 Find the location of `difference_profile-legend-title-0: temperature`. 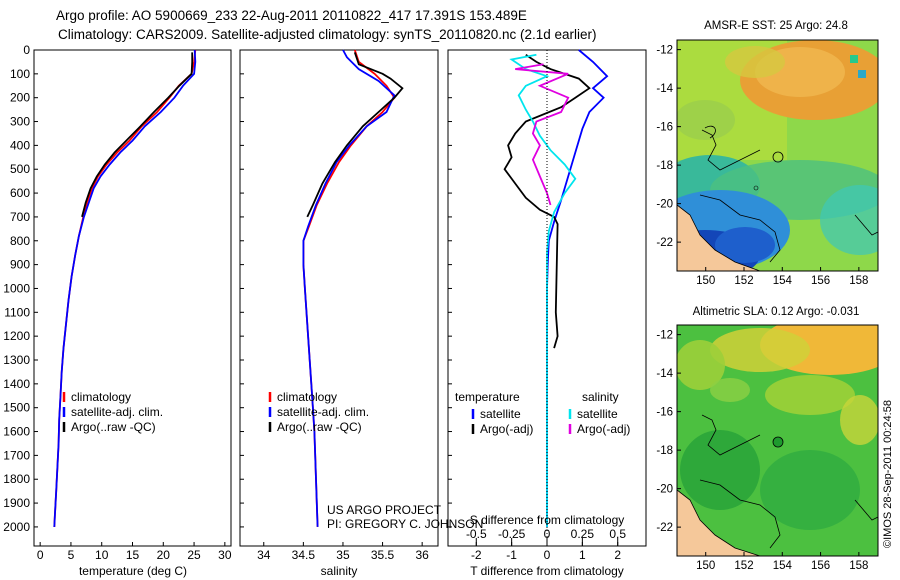

difference_profile-legend-title-0: temperature is located at coordinates (487, 397).